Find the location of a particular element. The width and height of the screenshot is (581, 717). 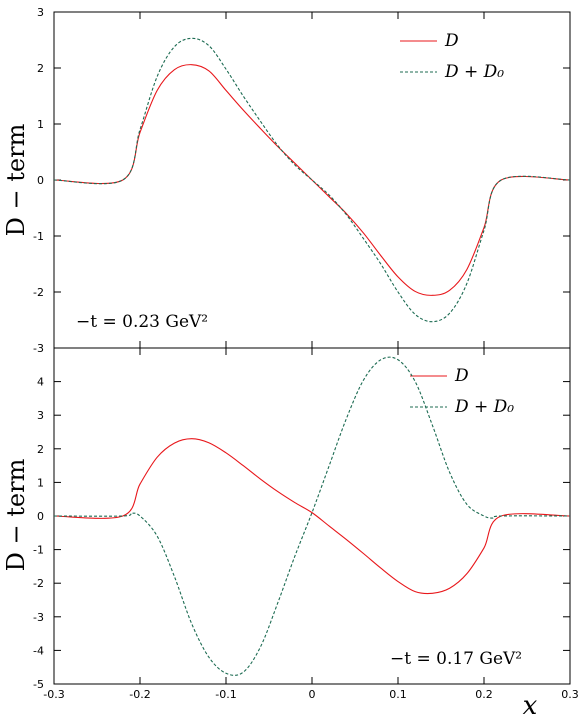

x-tick-label: -0.1 is located at coordinates (225, 694).